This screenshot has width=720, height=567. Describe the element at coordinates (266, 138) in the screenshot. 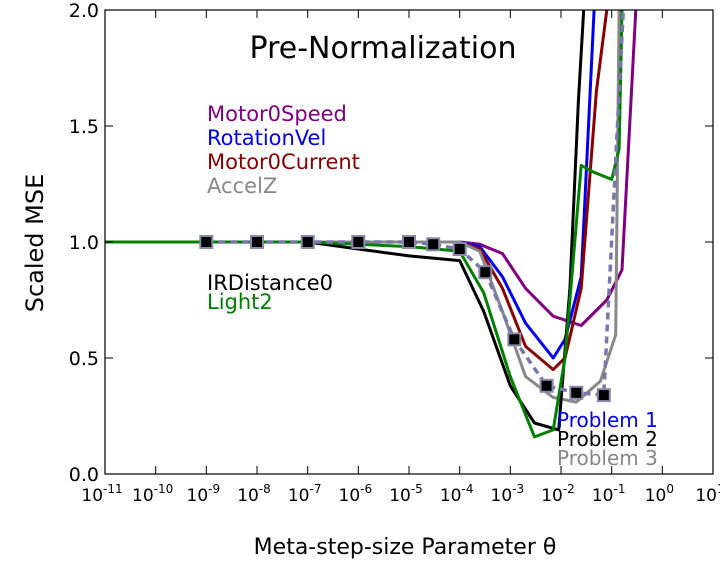

I see `legend-label: RotationVel` at that location.